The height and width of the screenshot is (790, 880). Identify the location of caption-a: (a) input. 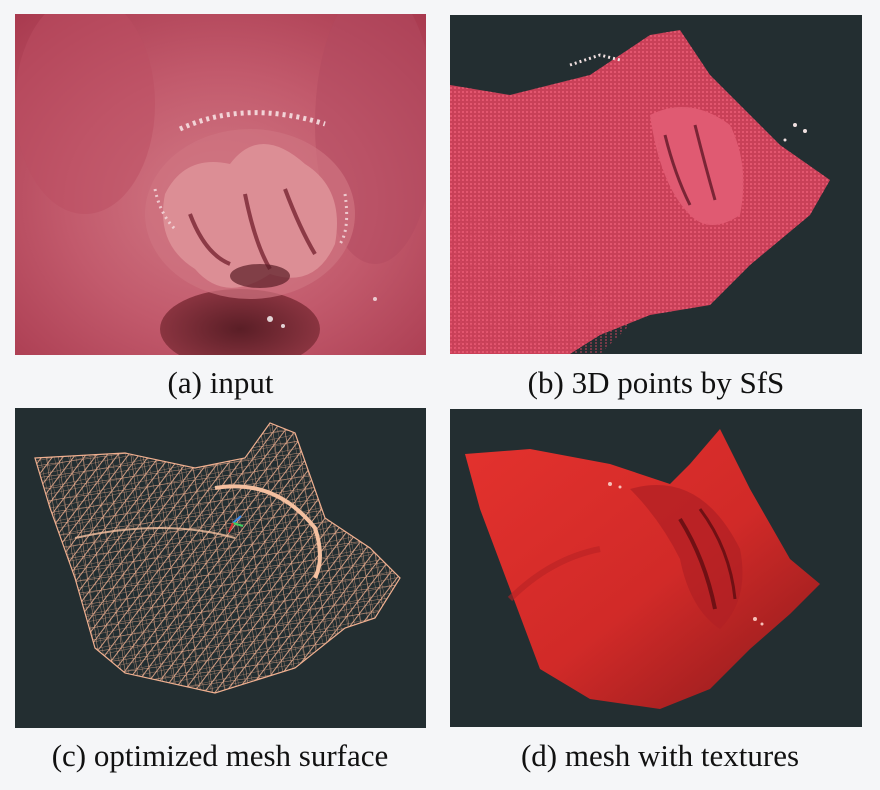
(220, 382).